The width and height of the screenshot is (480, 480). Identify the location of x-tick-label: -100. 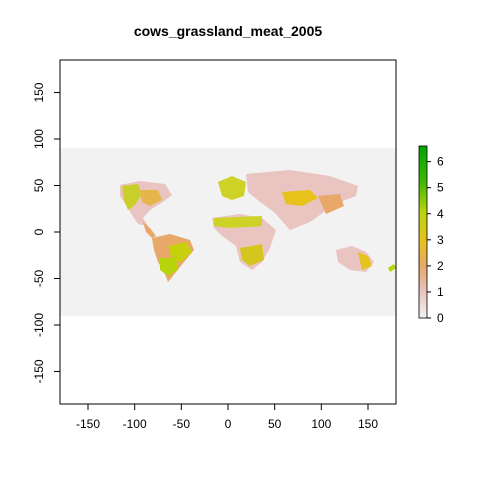
(135, 424).